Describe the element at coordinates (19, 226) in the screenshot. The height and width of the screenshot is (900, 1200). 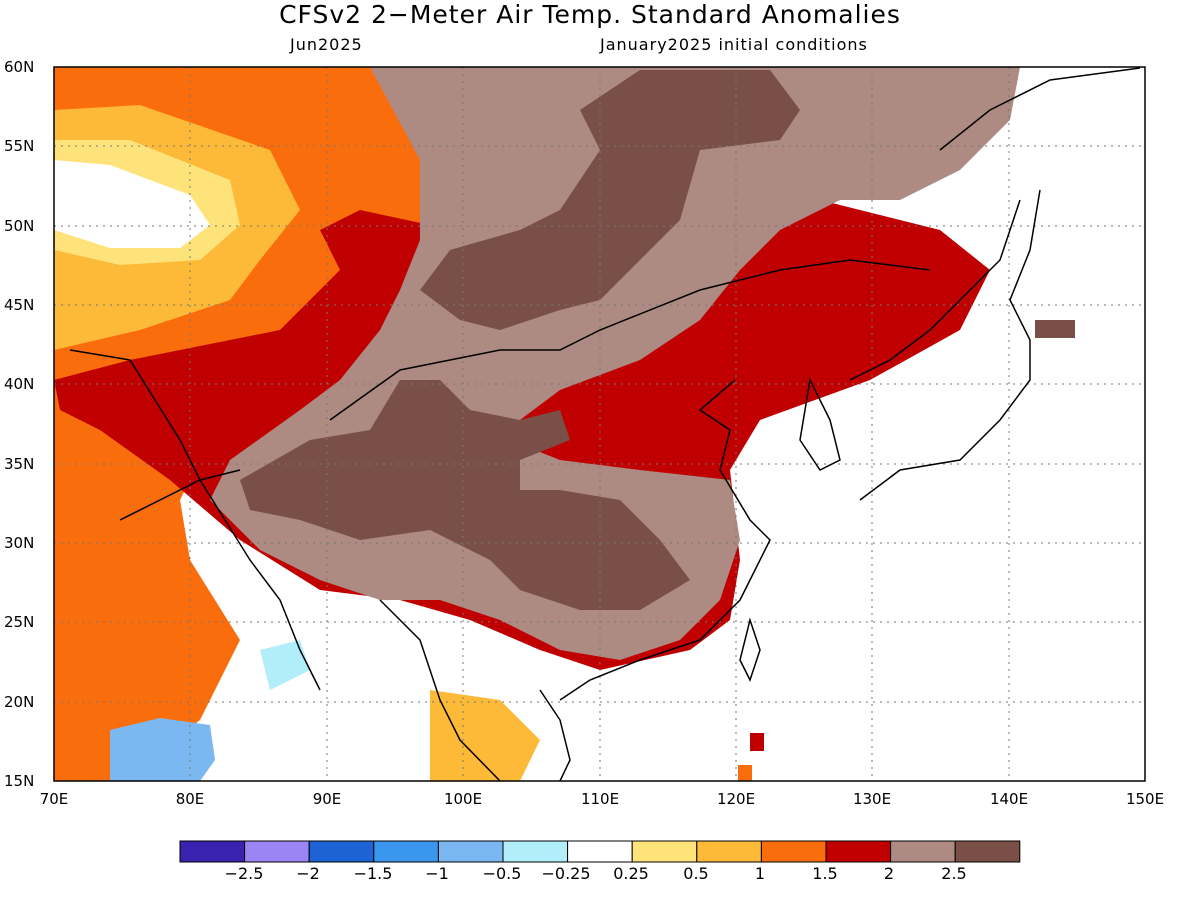
I see `lat-label: 50N` at that location.